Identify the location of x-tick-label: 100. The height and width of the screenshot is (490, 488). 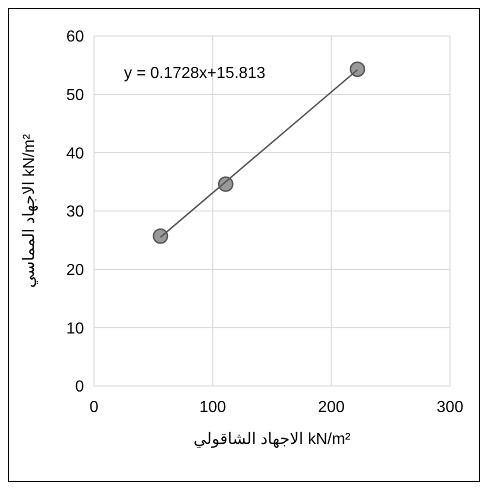
(212, 407).